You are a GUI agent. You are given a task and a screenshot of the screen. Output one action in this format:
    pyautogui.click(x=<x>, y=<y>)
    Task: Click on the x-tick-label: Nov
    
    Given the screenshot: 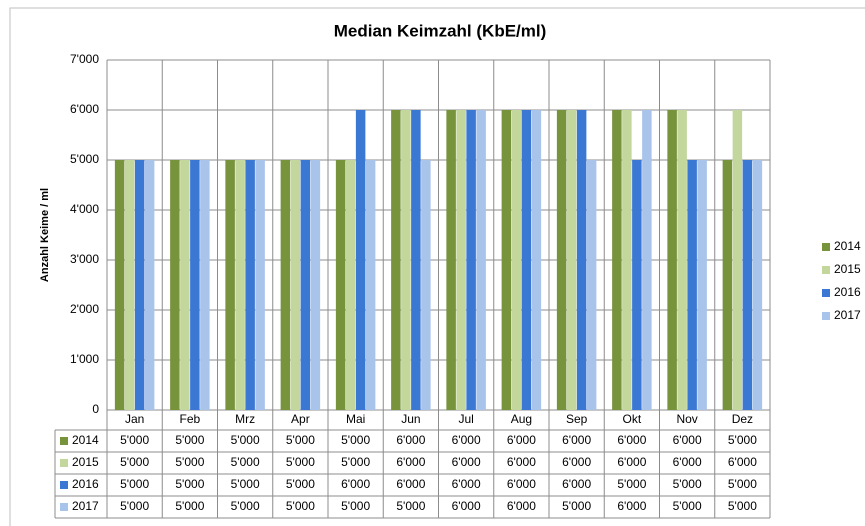 What is the action you would take?
    pyautogui.click(x=686, y=419)
    